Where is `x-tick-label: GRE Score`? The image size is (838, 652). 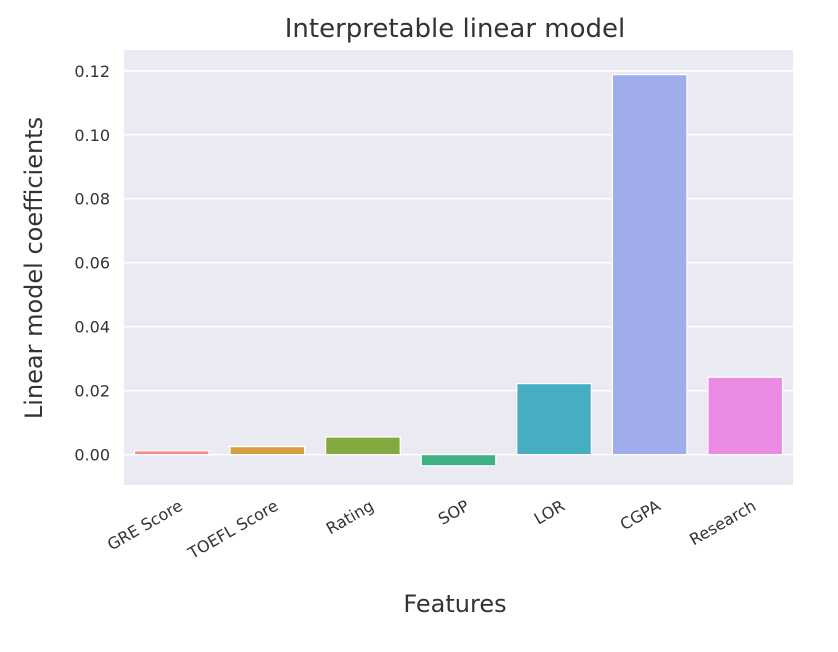
x-tick-label: GRE Score is located at coordinates (145, 525).